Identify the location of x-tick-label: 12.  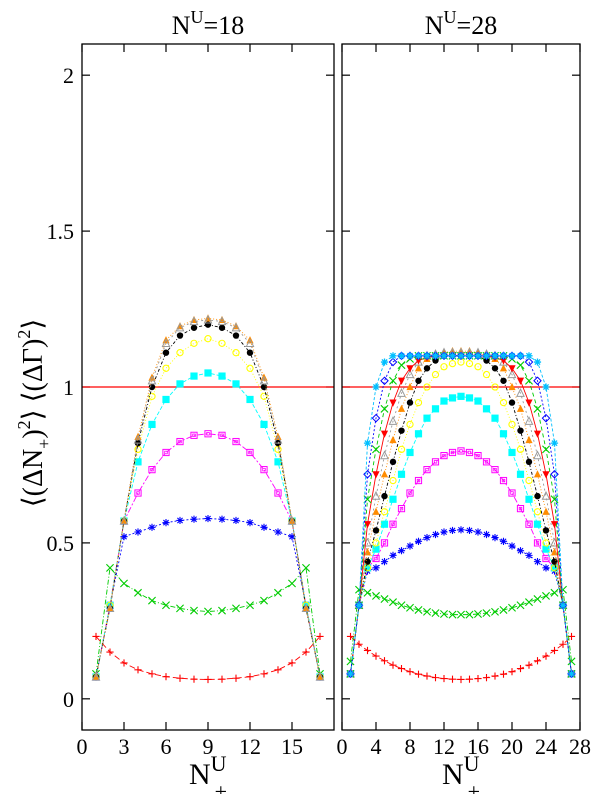
(444, 746).